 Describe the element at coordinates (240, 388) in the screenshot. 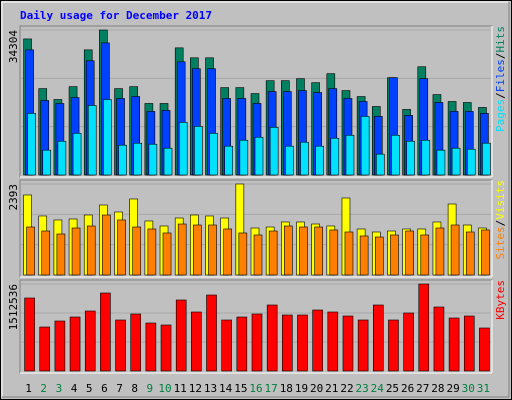

I see `x-tick-label: 15` at that location.